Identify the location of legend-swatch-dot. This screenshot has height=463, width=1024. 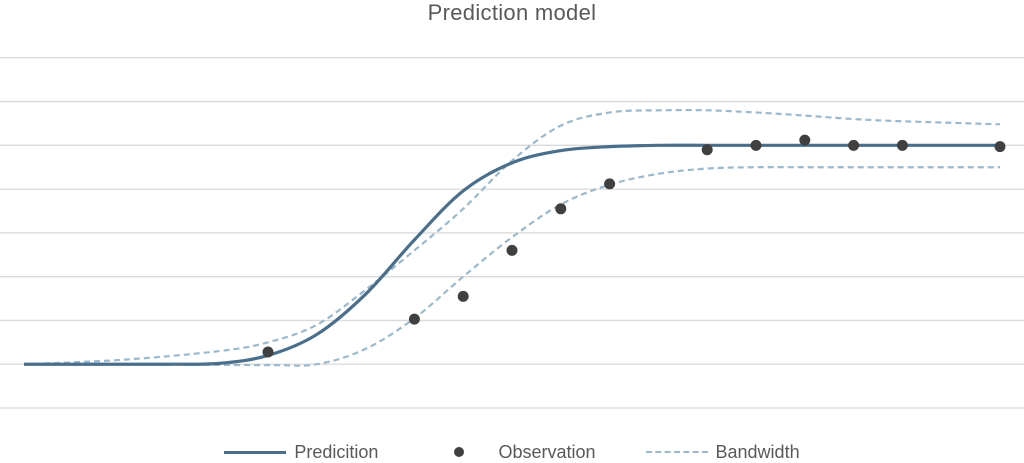
(459, 452).